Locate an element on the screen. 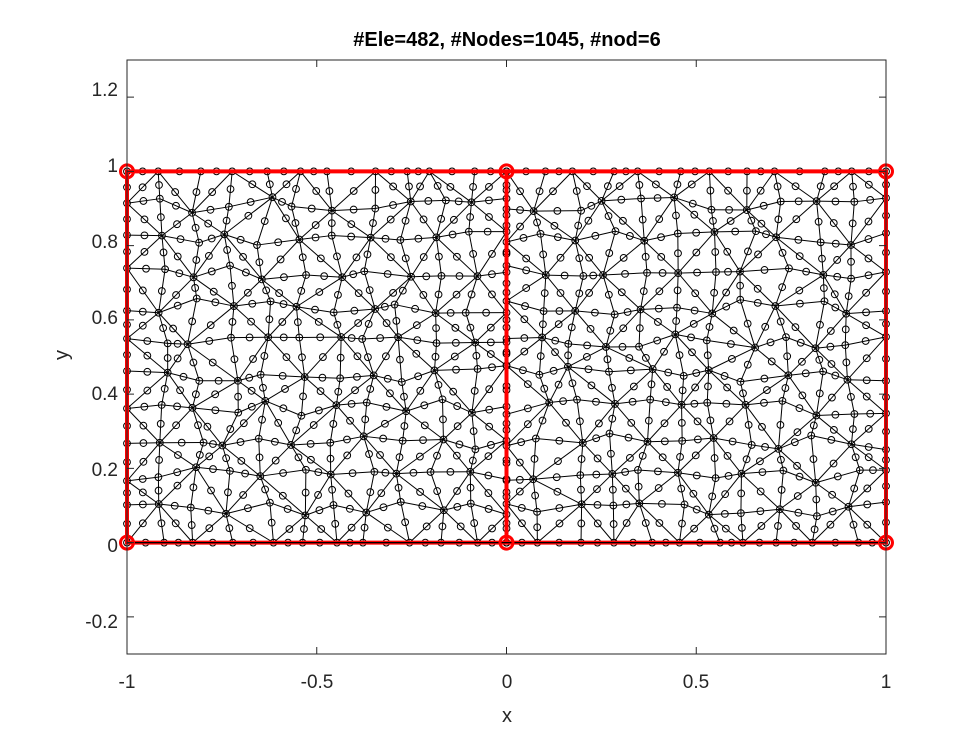 Image resolution: width=980 pixels, height=735 pixels. x-tick-label: -1 is located at coordinates (127, 682).